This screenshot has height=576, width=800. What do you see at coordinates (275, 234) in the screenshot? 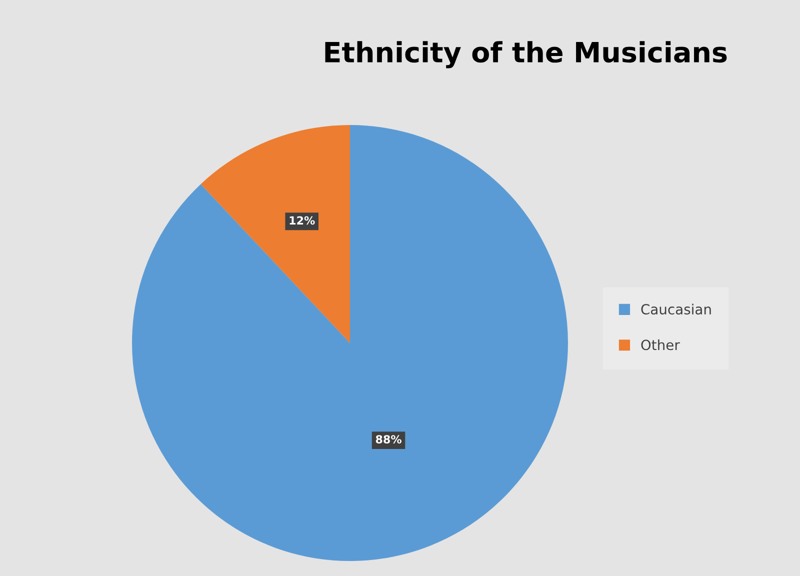
I see `pie-slice` at bounding box center [275, 234].